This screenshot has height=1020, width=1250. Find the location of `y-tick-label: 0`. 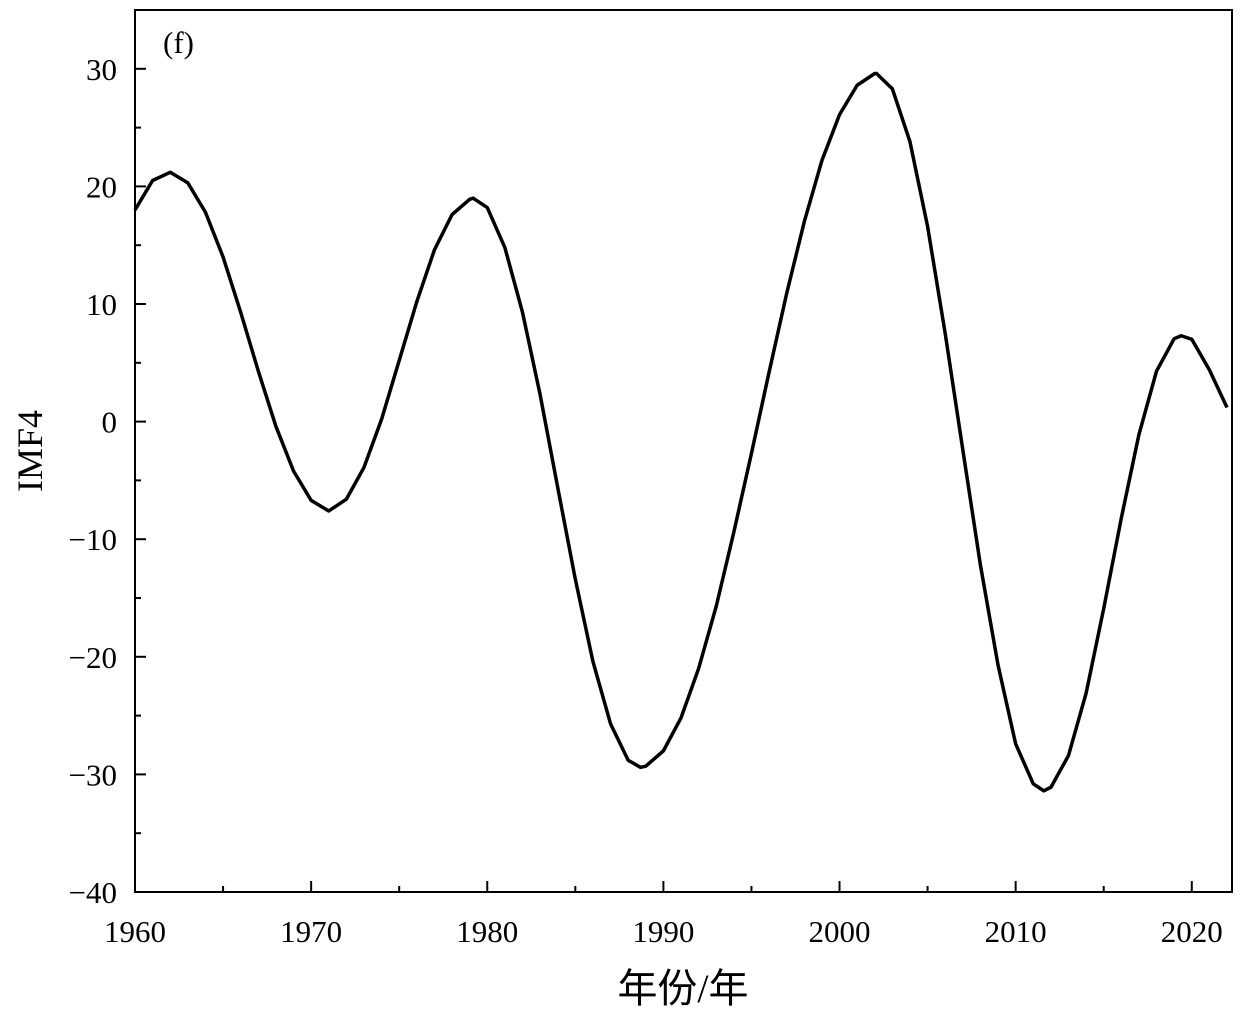

y-tick-label: 0 is located at coordinates (110, 422).